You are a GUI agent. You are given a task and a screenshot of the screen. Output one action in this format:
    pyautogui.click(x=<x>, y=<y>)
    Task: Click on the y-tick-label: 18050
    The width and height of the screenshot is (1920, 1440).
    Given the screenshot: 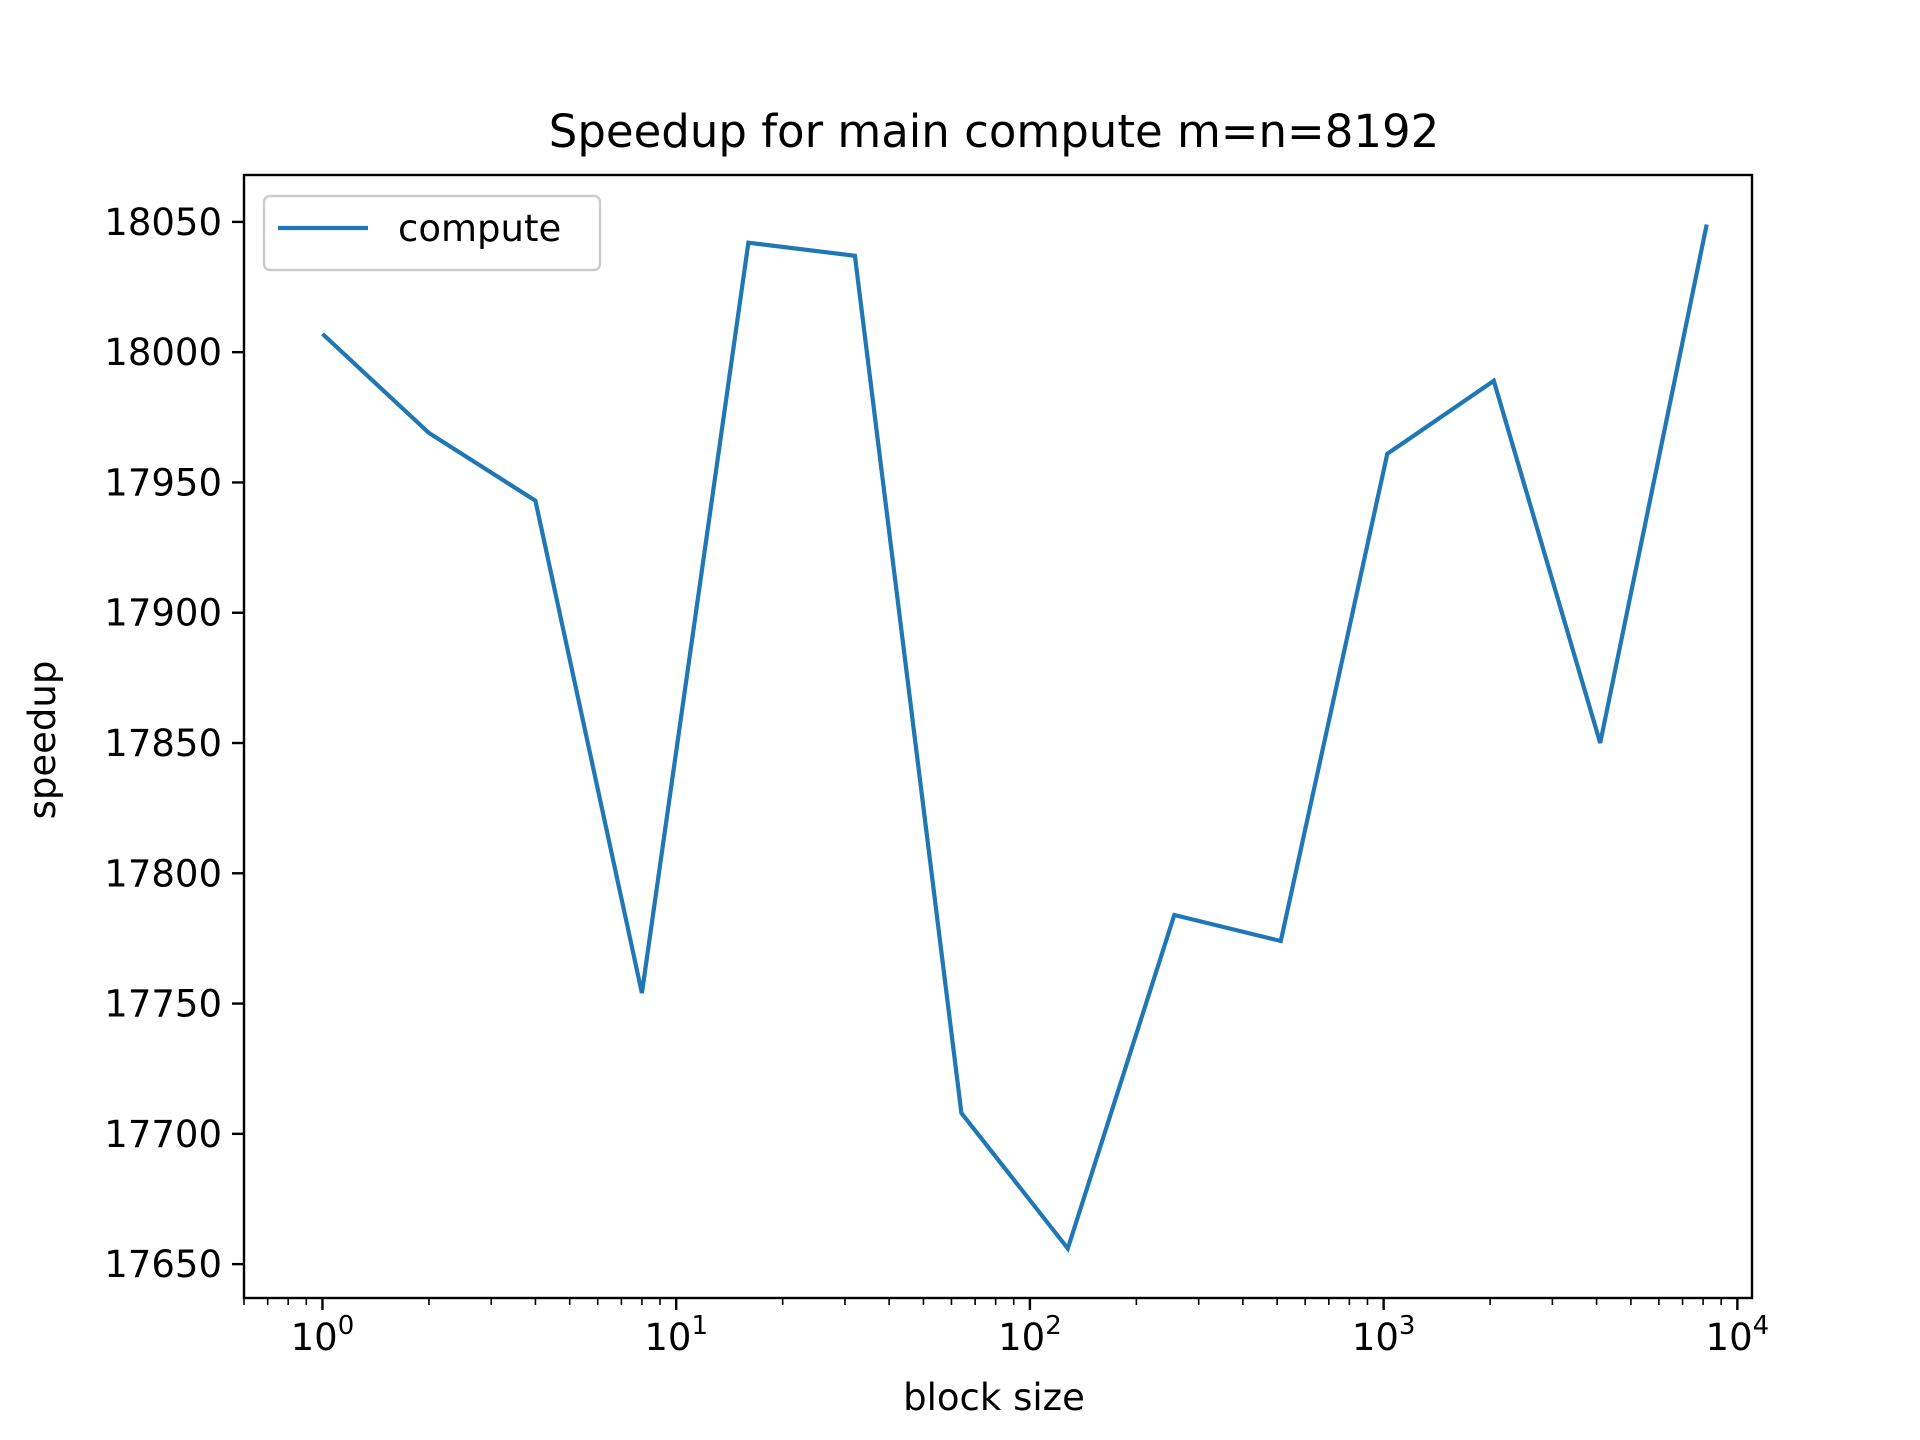 What is the action you would take?
    pyautogui.click(x=163, y=222)
    